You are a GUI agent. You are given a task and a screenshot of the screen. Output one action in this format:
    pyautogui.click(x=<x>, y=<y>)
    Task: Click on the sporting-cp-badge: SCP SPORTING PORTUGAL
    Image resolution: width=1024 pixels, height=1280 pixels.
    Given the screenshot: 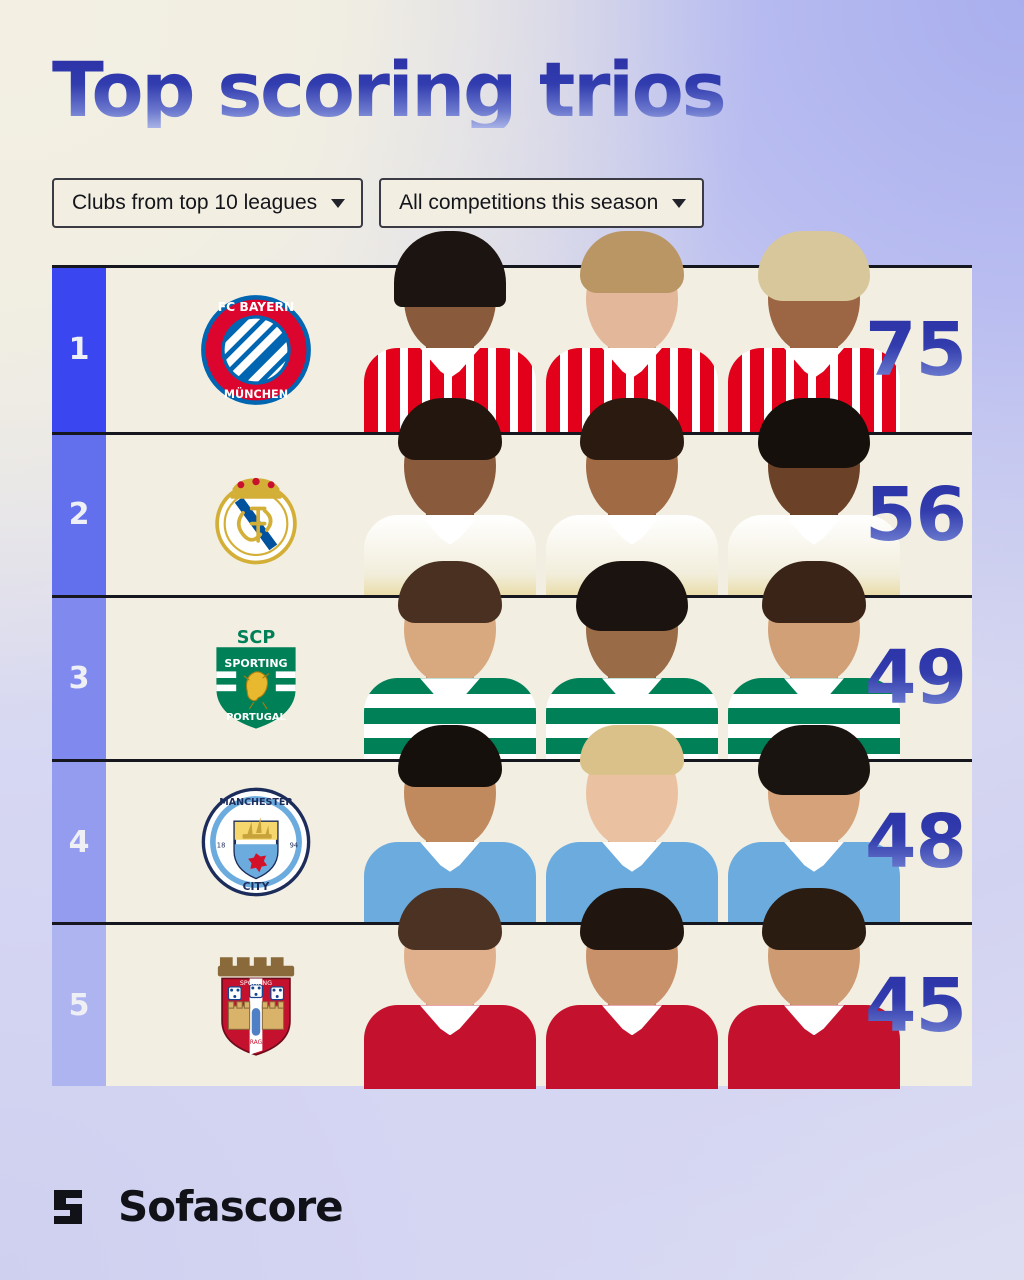 What is the action you would take?
    pyautogui.click(x=256, y=678)
    